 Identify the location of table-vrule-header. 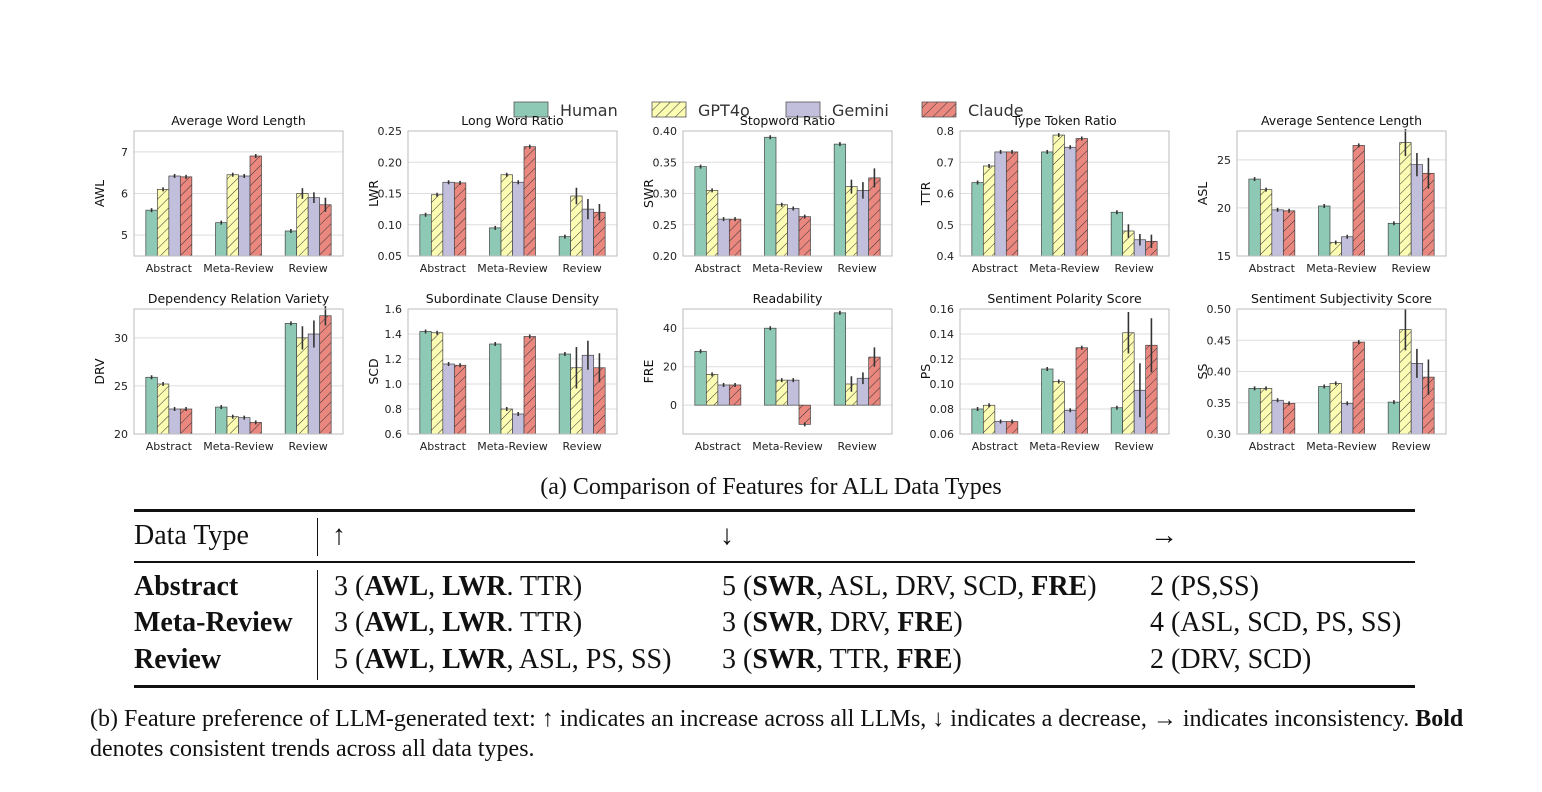
(317, 537).